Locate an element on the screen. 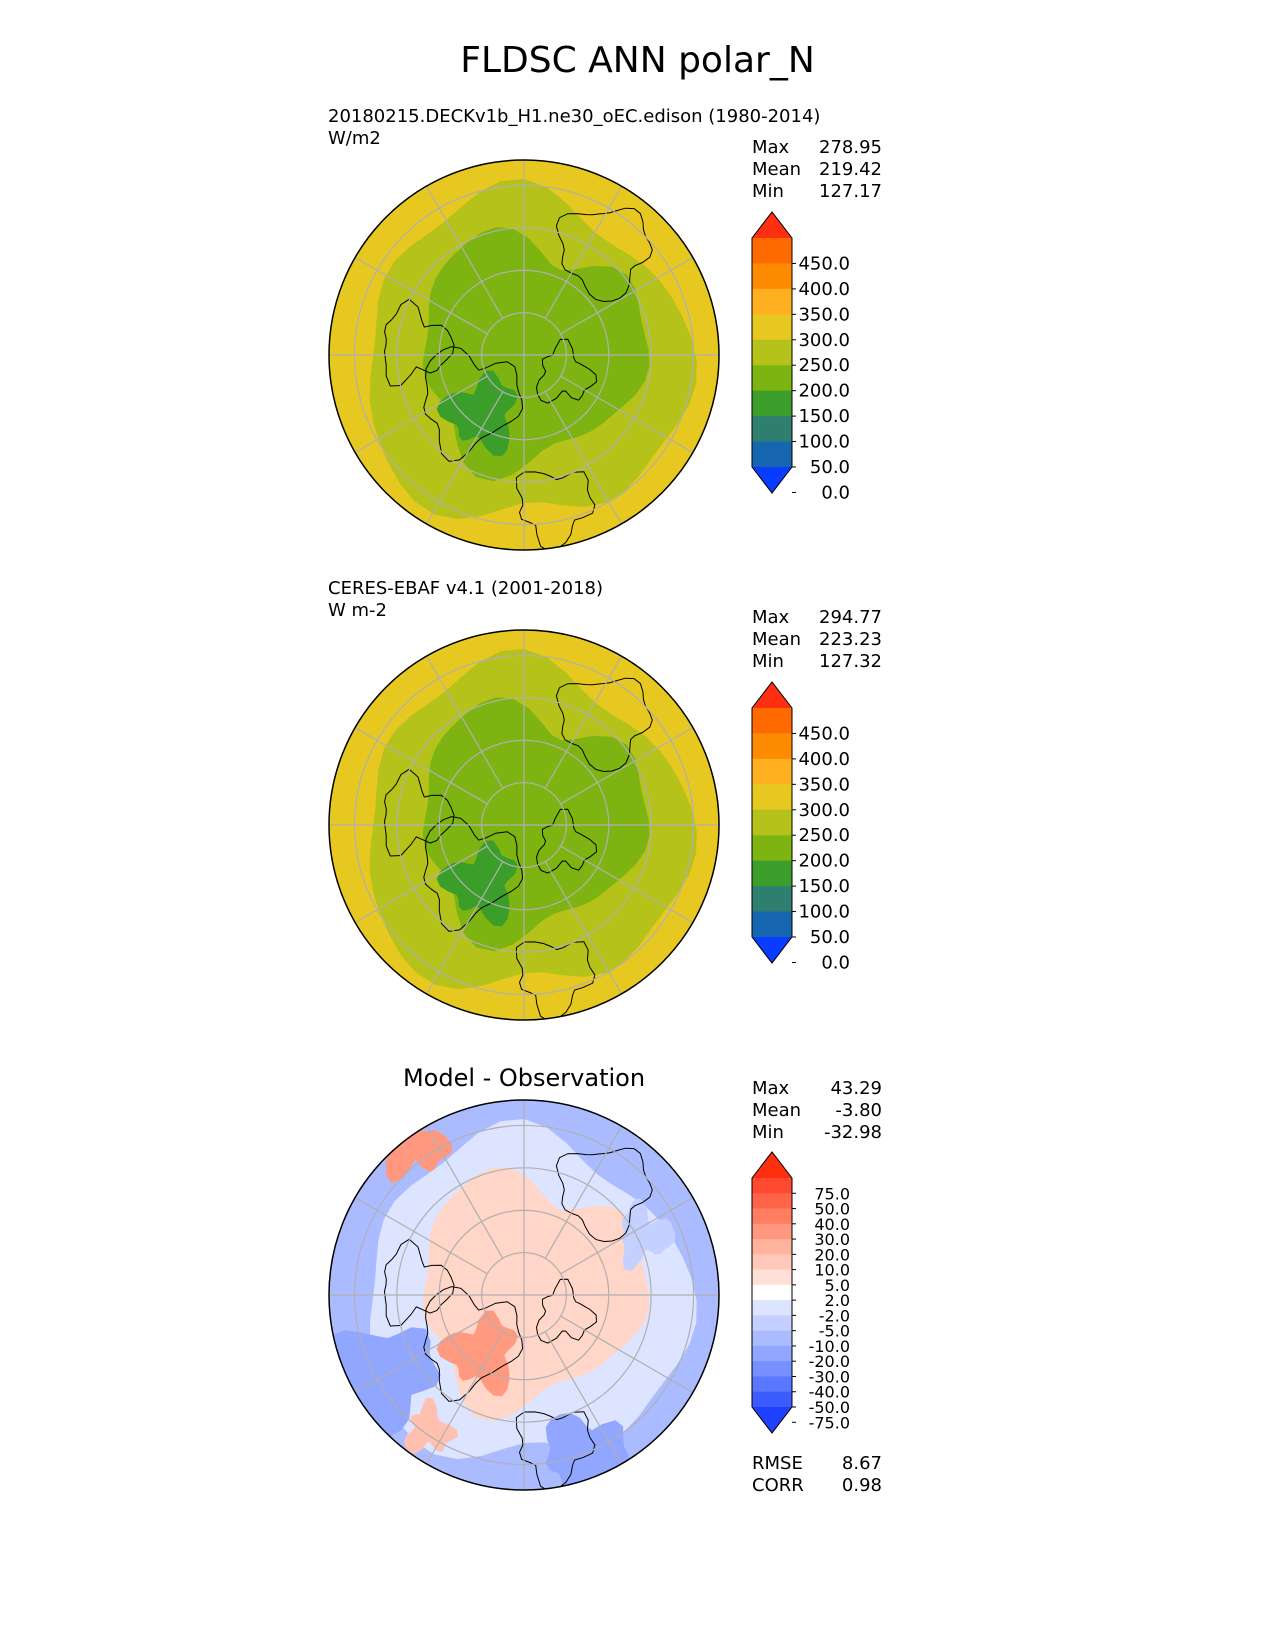 The height and width of the screenshot is (1650, 1275). panel-test-stats: Max 278.95 Mean 219.42 Min 127.17 is located at coordinates (817, 170).